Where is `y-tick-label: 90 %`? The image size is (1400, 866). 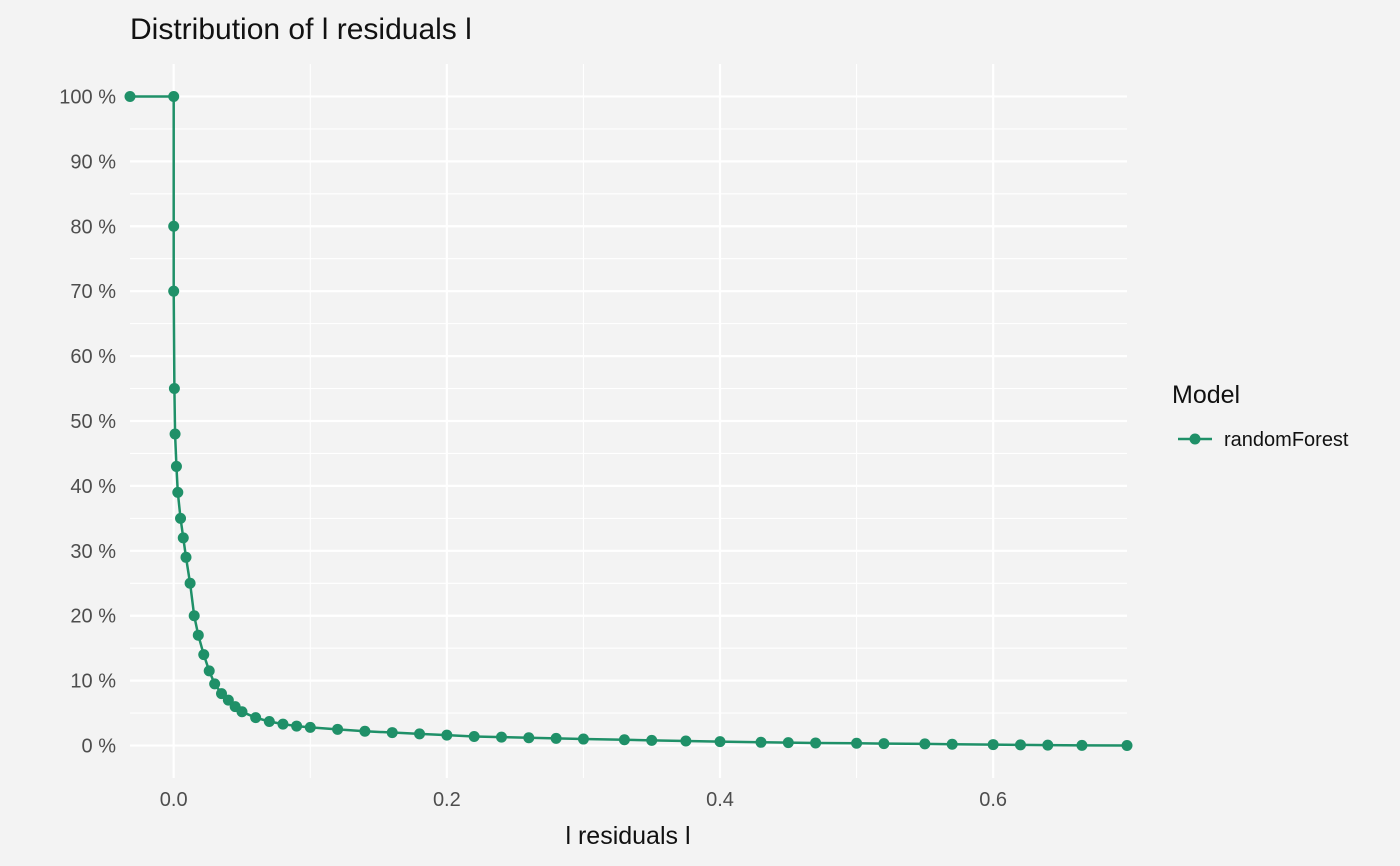
y-tick-label: 90 % is located at coordinates (93, 162).